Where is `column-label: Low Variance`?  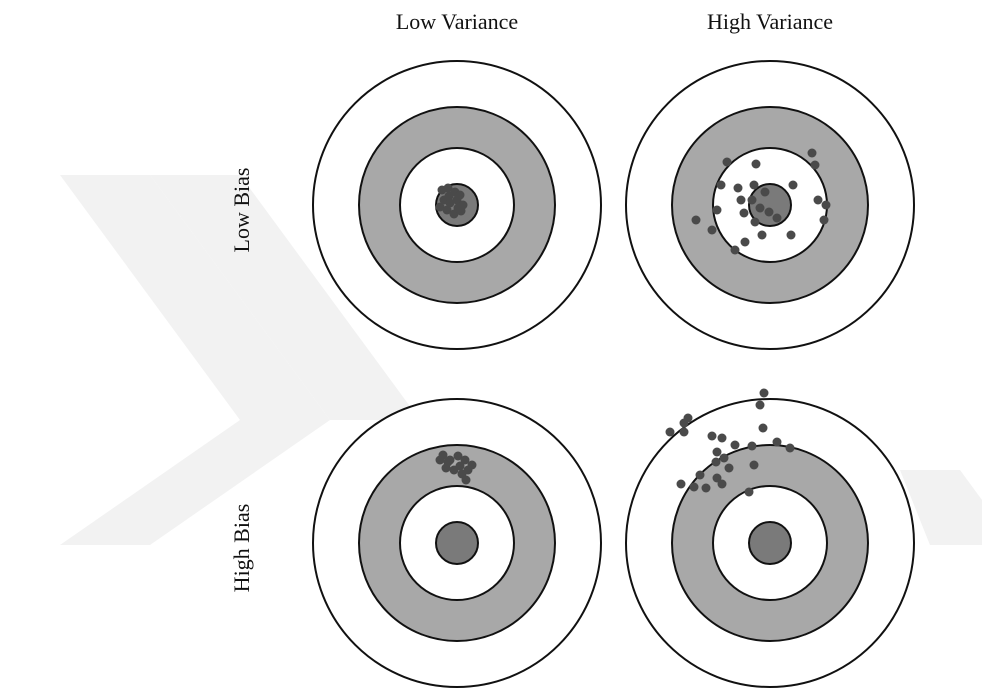 column-label: Low Variance is located at coordinates (457, 21).